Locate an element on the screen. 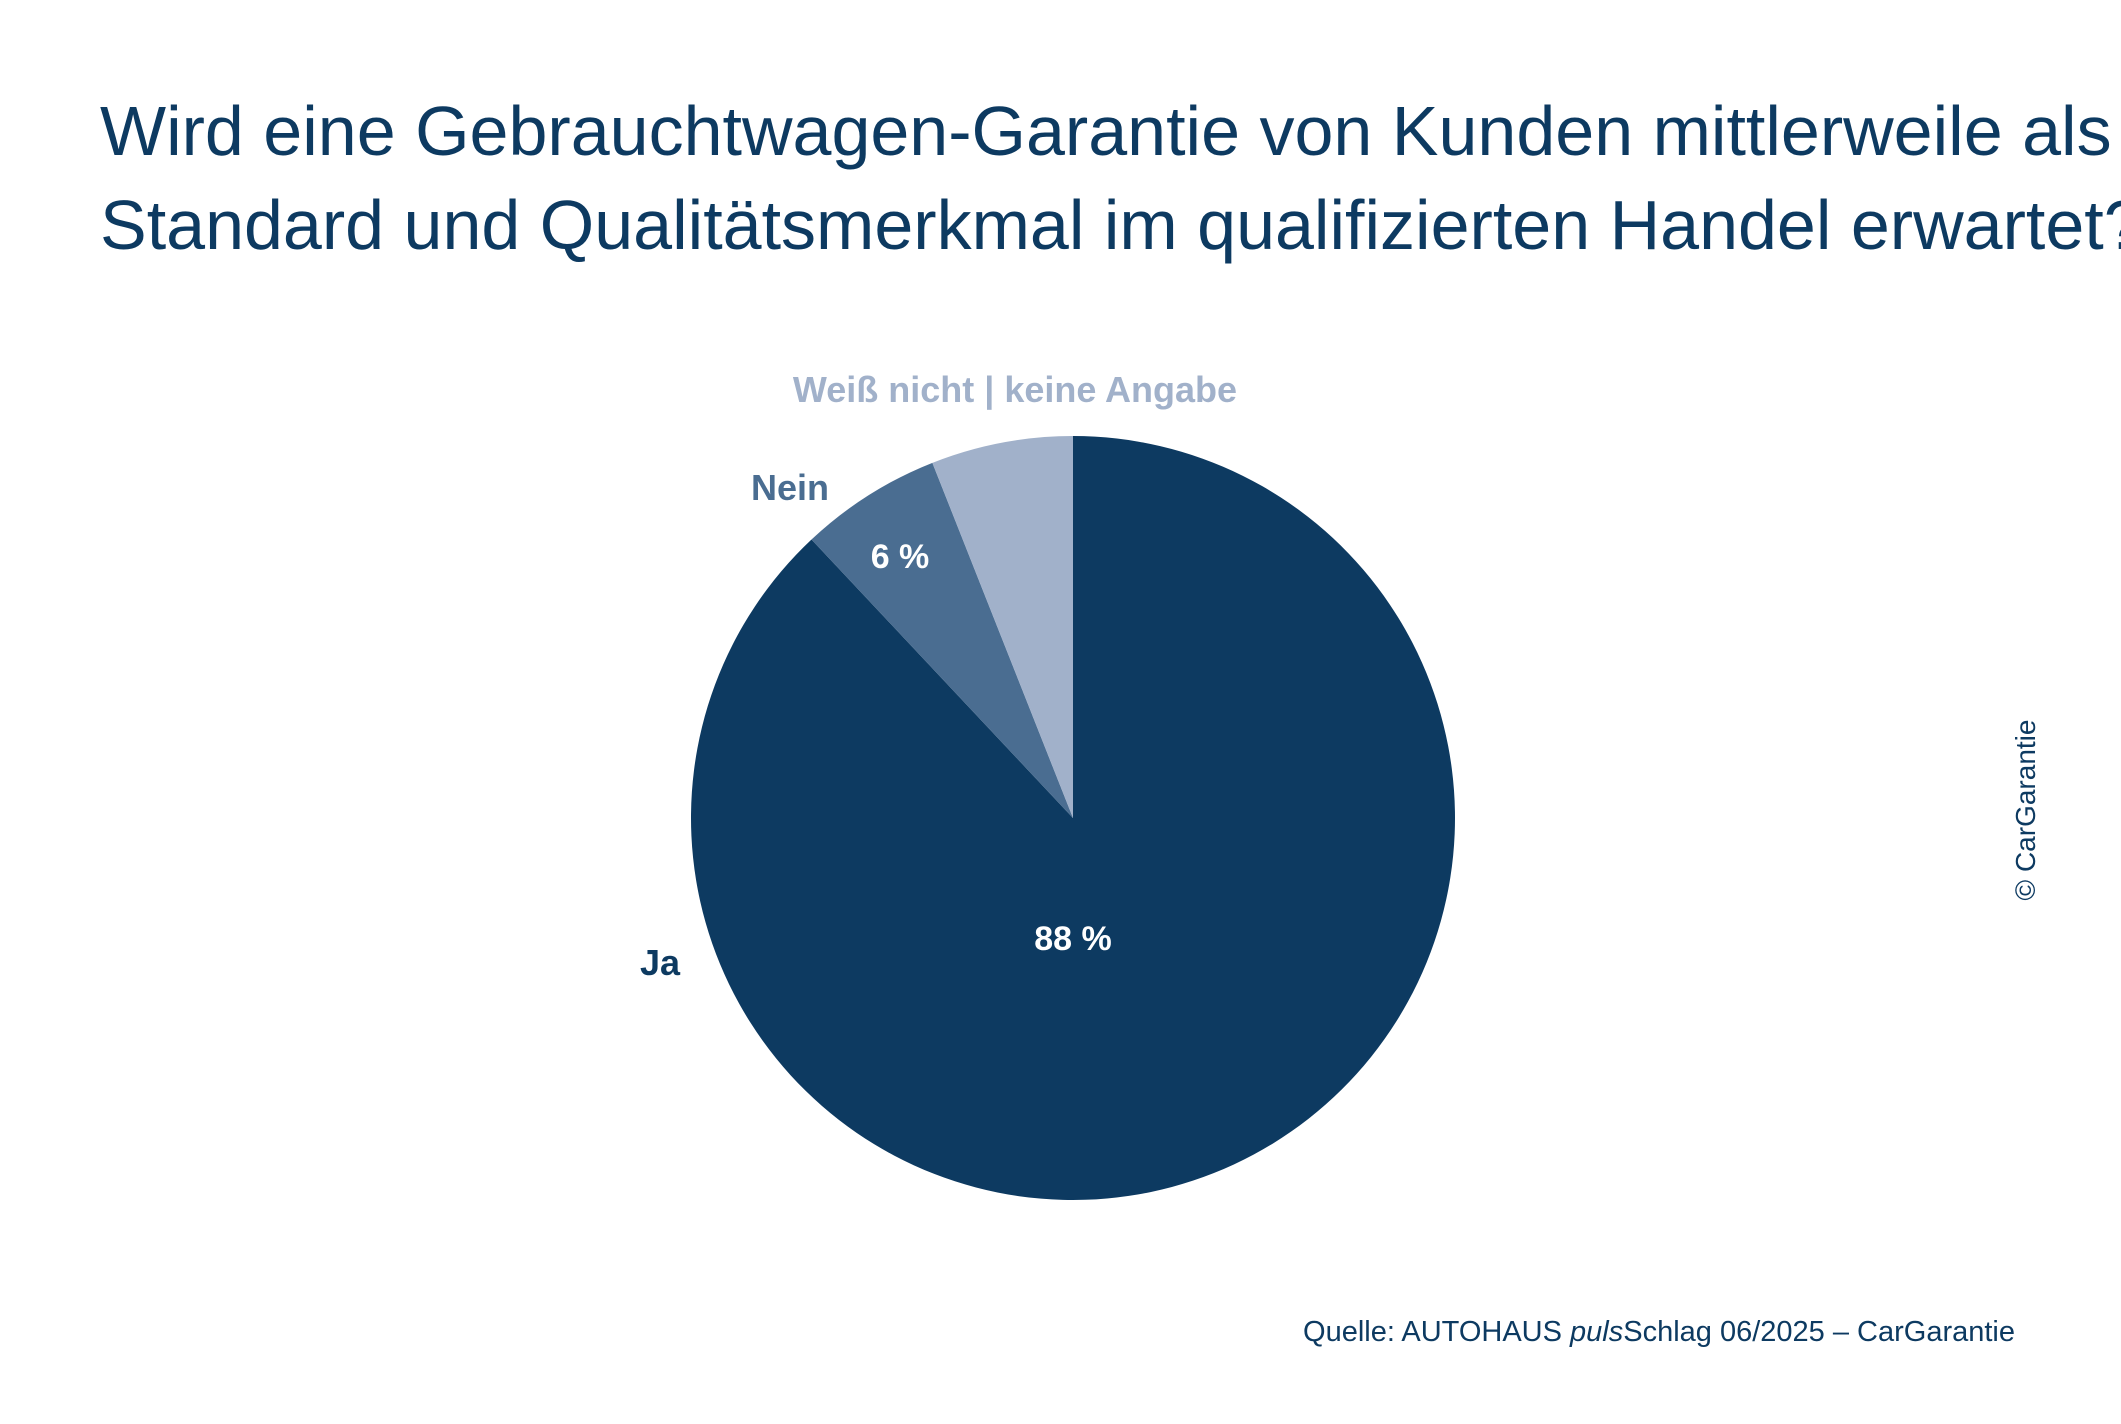 The height and width of the screenshot is (1424, 2121). category-label-ja: Ja is located at coordinates (660, 962).